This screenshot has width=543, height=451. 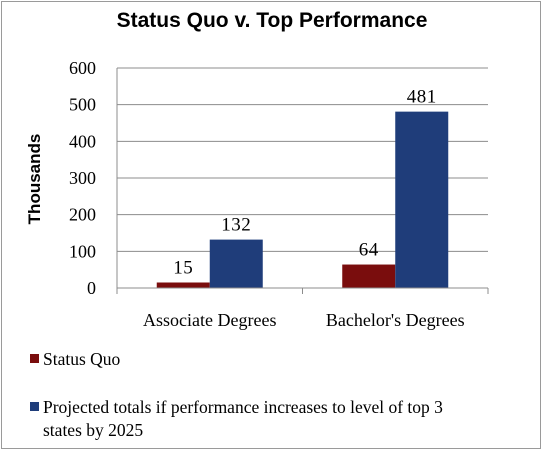 What do you see at coordinates (82, 105) in the screenshot?
I see `y-tick-label: 500` at bounding box center [82, 105].